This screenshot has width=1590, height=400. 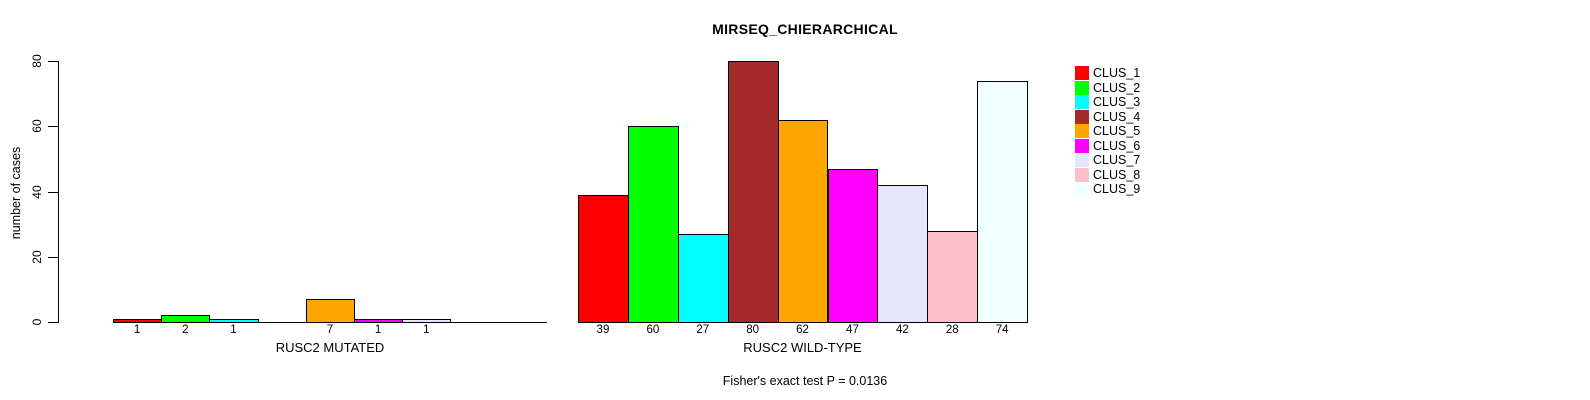 What do you see at coordinates (1117, 131) in the screenshot?
I see `legend-label-CLUS_5: CLUS_5` at bounding box center [1117, 131].